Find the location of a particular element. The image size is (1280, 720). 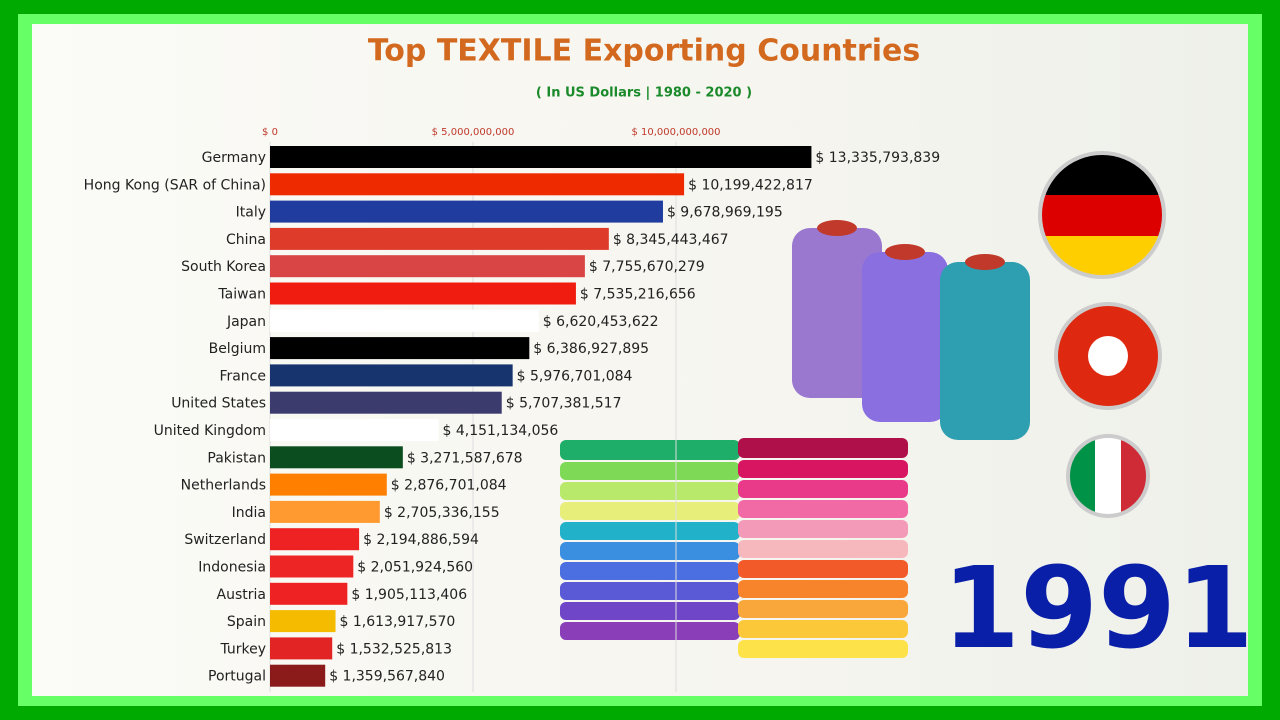

value-label: $ 9,678,969,195 is located at coordinates (725, 213).